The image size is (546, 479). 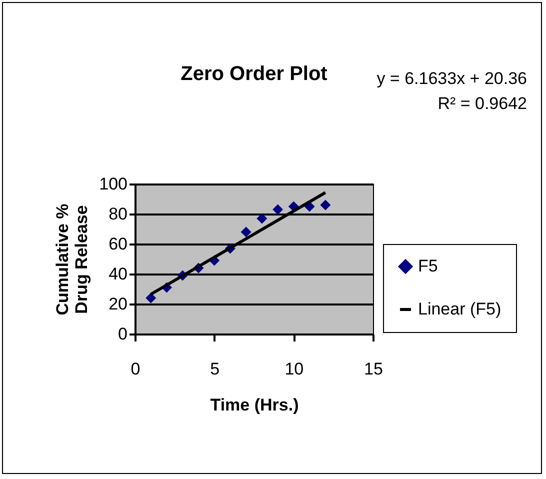 I want to click on text: R² = 0.9642, so click(x=482, y=103).